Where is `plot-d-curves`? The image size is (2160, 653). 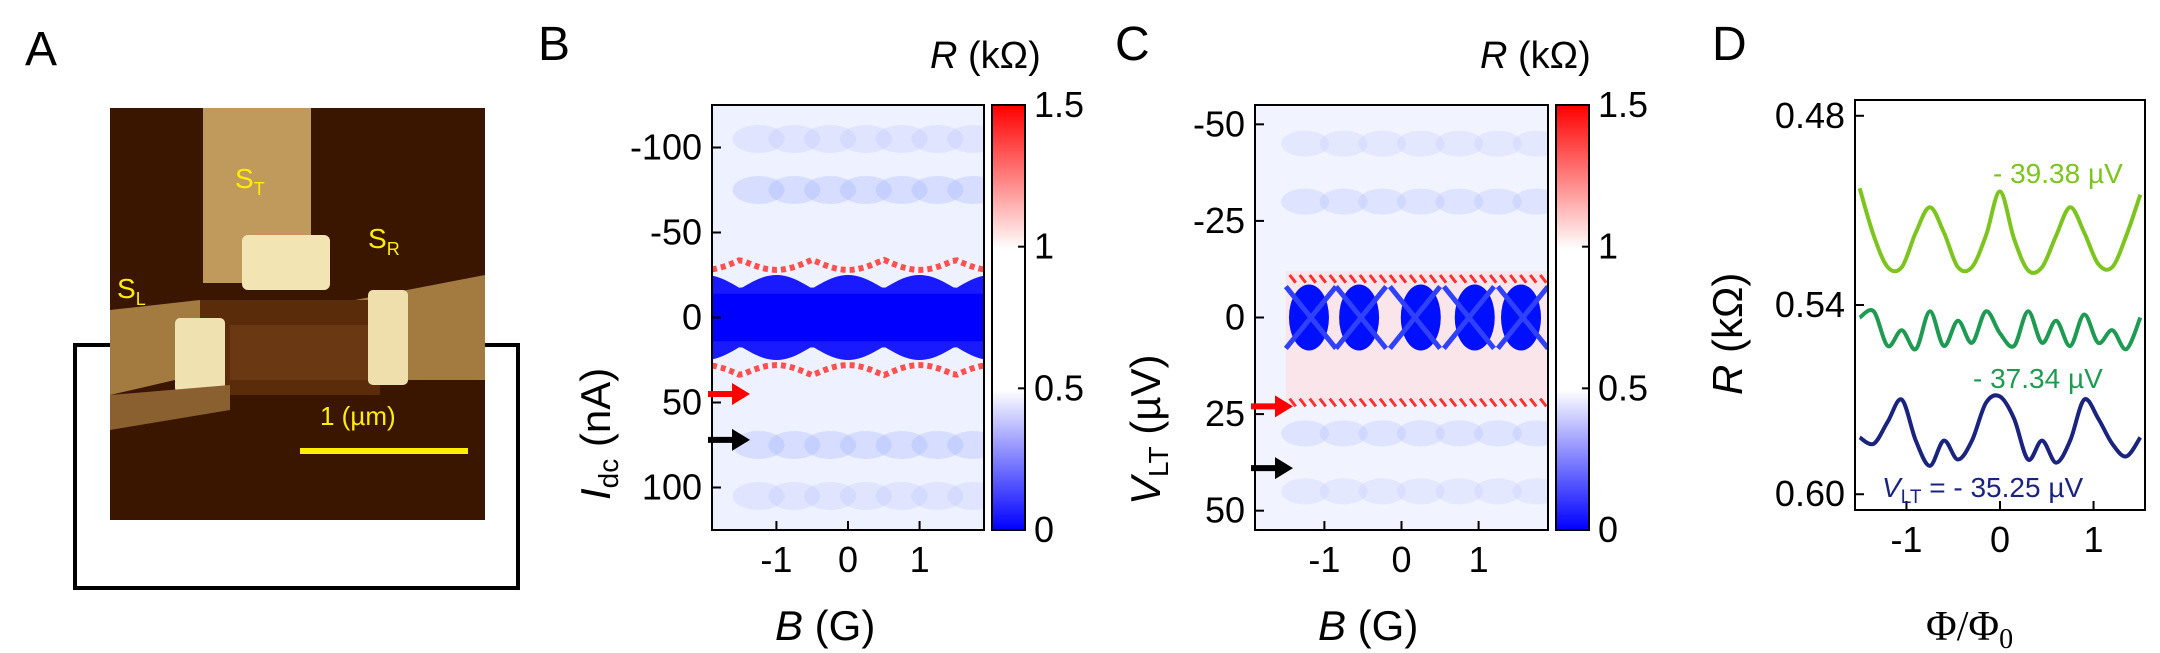 plot-d-curves is located at coordinates (2000, 327).